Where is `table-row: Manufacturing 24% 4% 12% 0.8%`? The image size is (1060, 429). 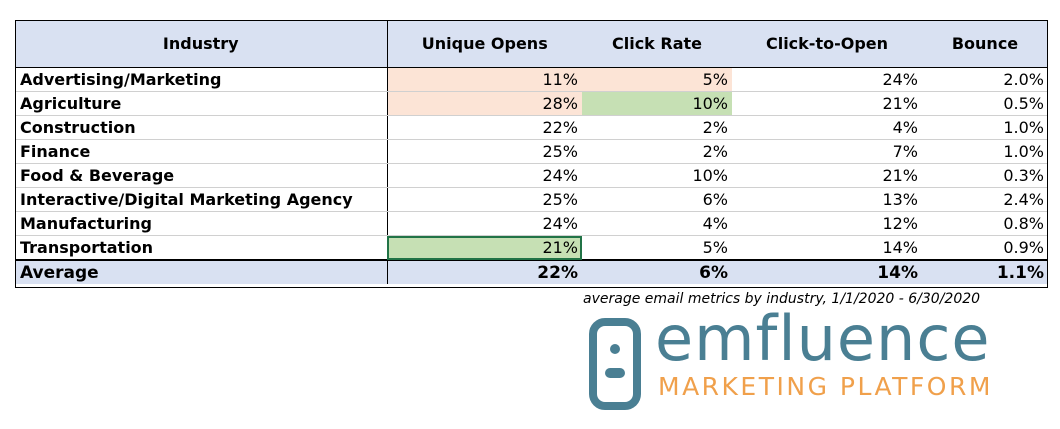 table-row: Manufacturing 24% 4% 12% 0.8% is located at coordinates (531, 223).